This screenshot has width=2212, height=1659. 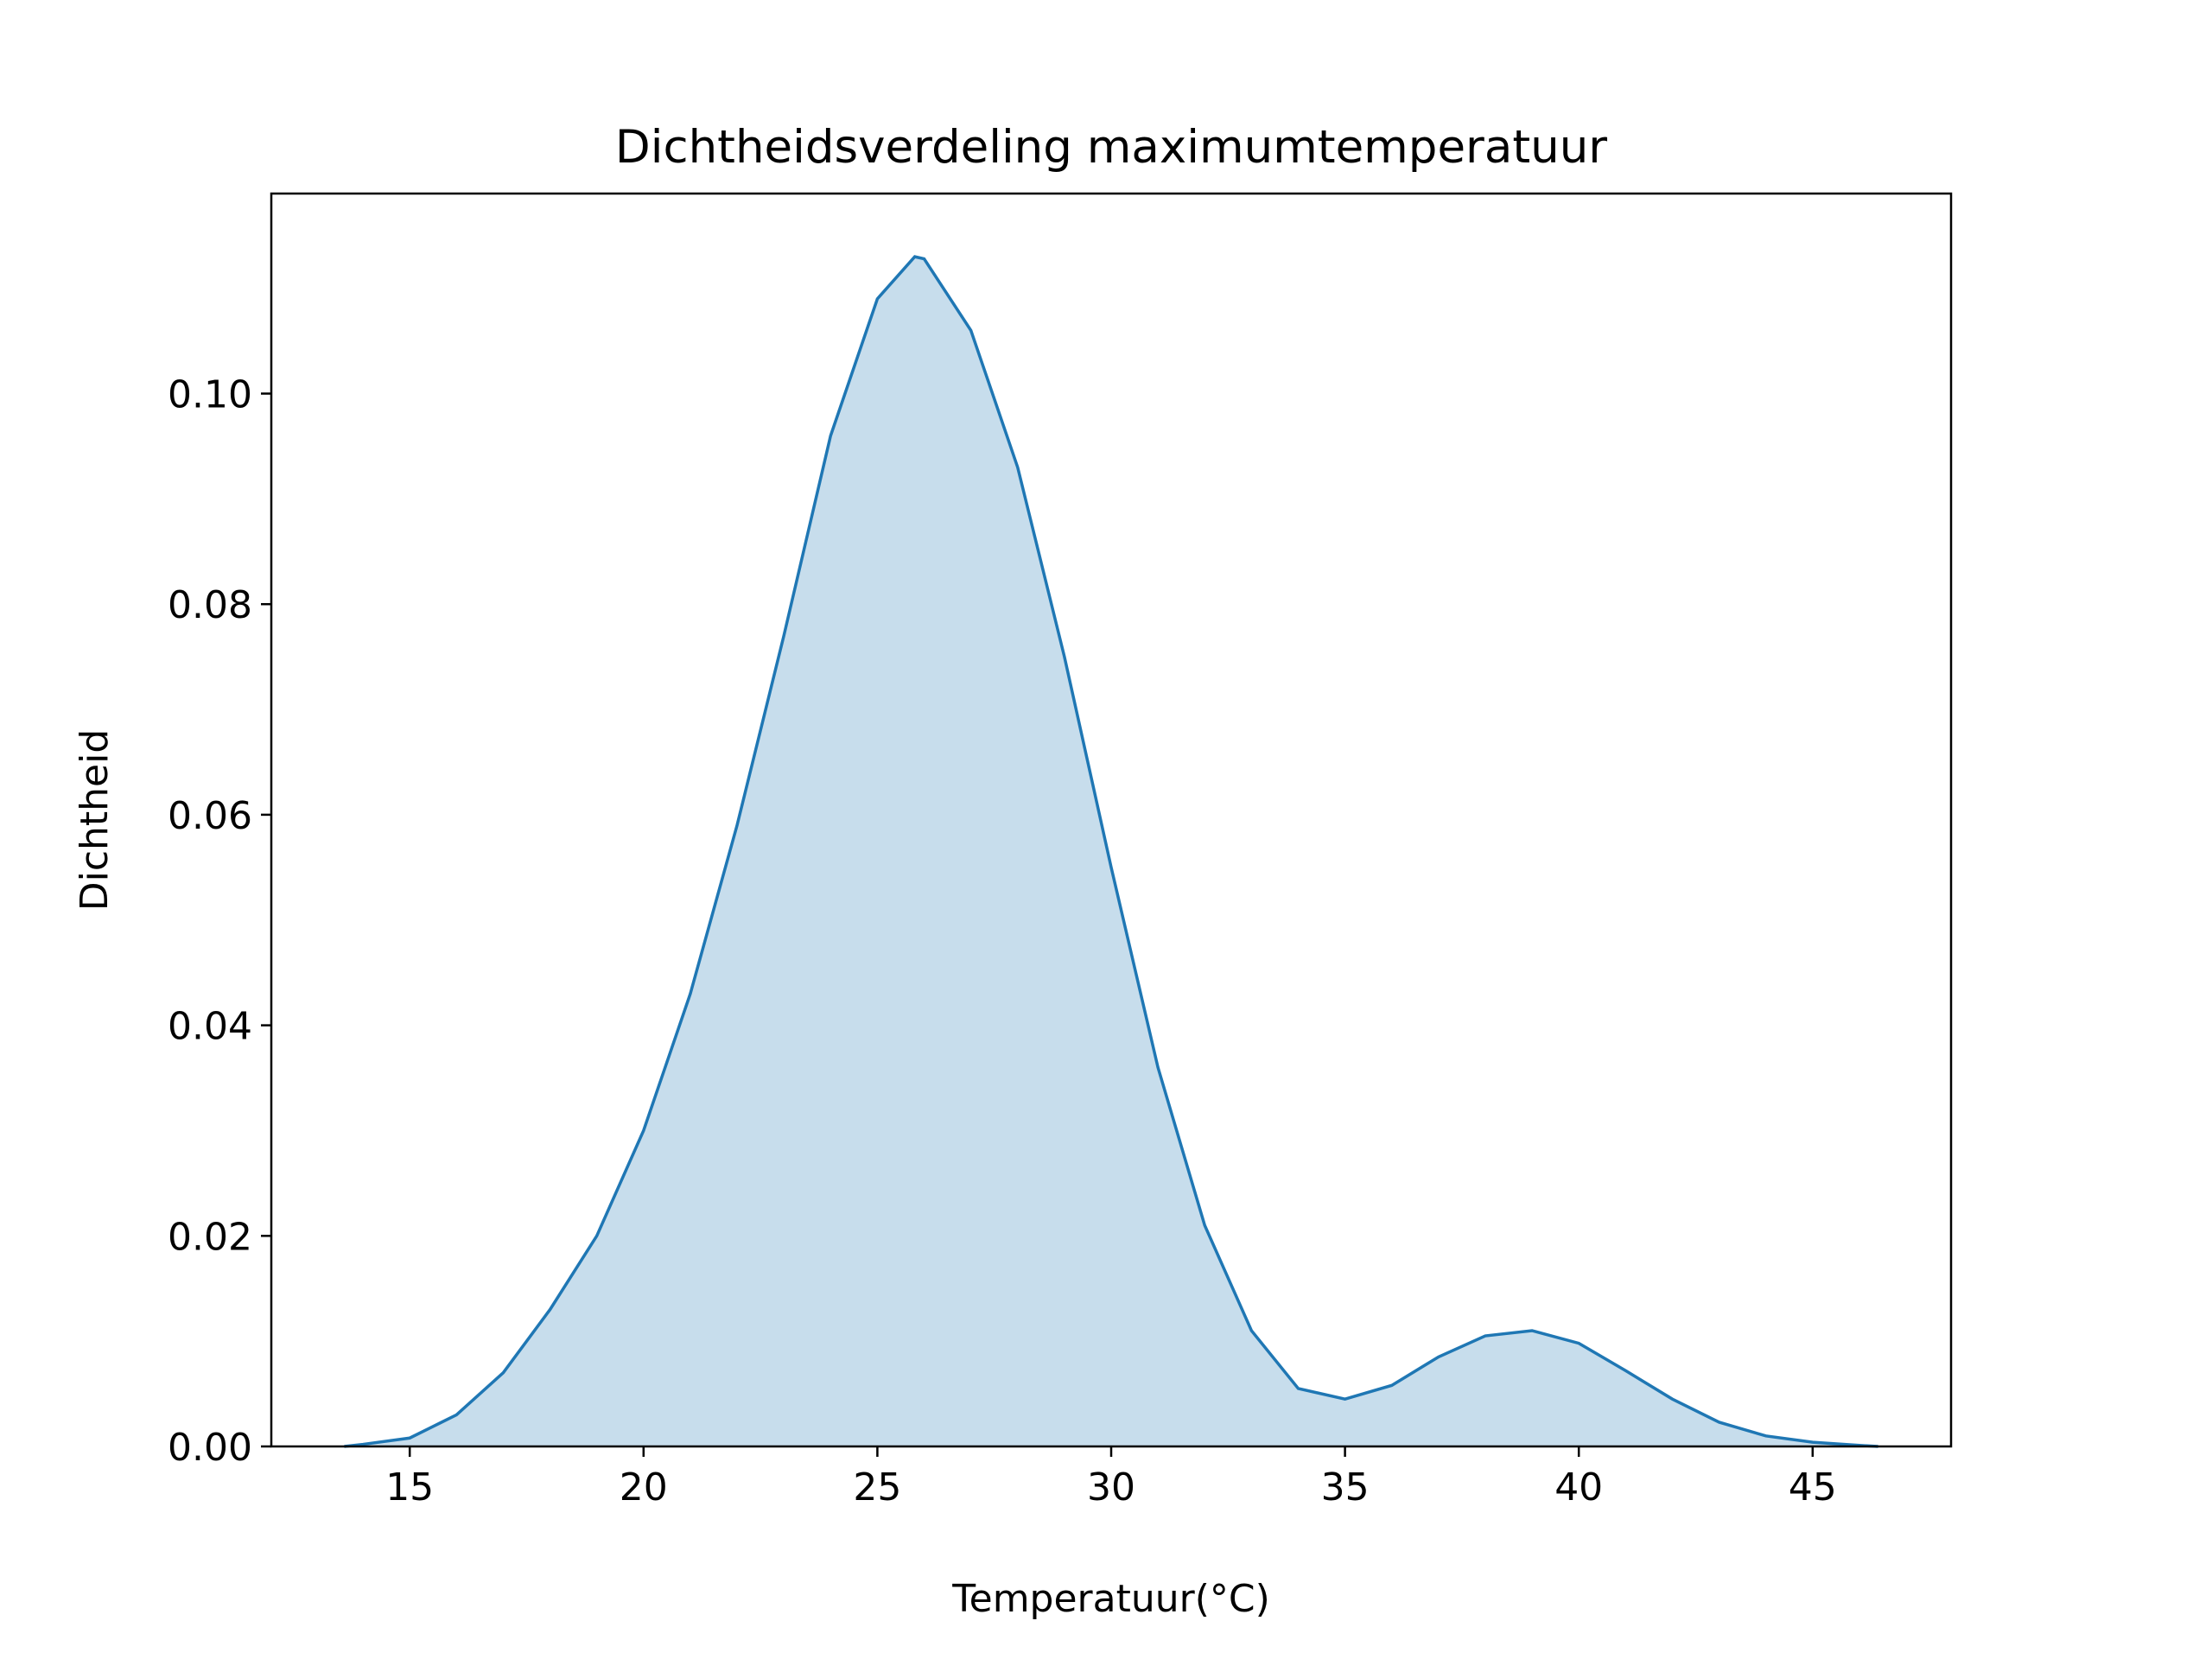 I want to click on x-tick-label: 40, so click(x=1578, y=1487).